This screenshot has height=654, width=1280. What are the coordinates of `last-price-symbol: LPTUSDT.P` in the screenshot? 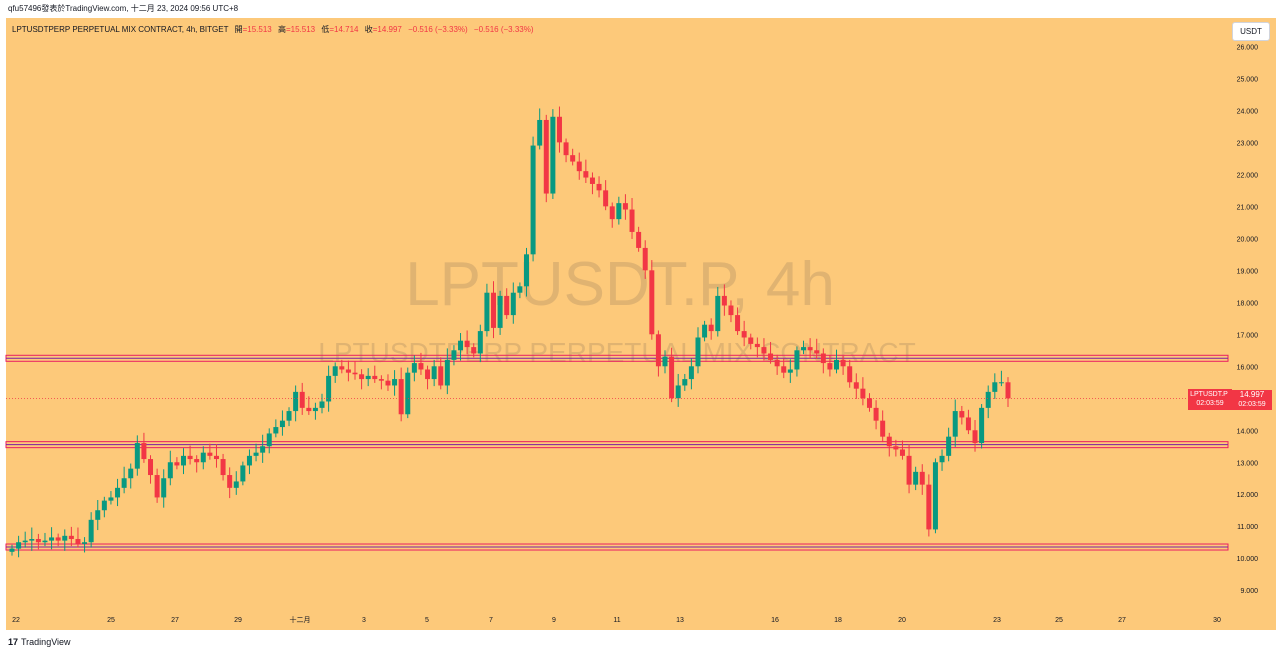 It's located at (1209, 395).